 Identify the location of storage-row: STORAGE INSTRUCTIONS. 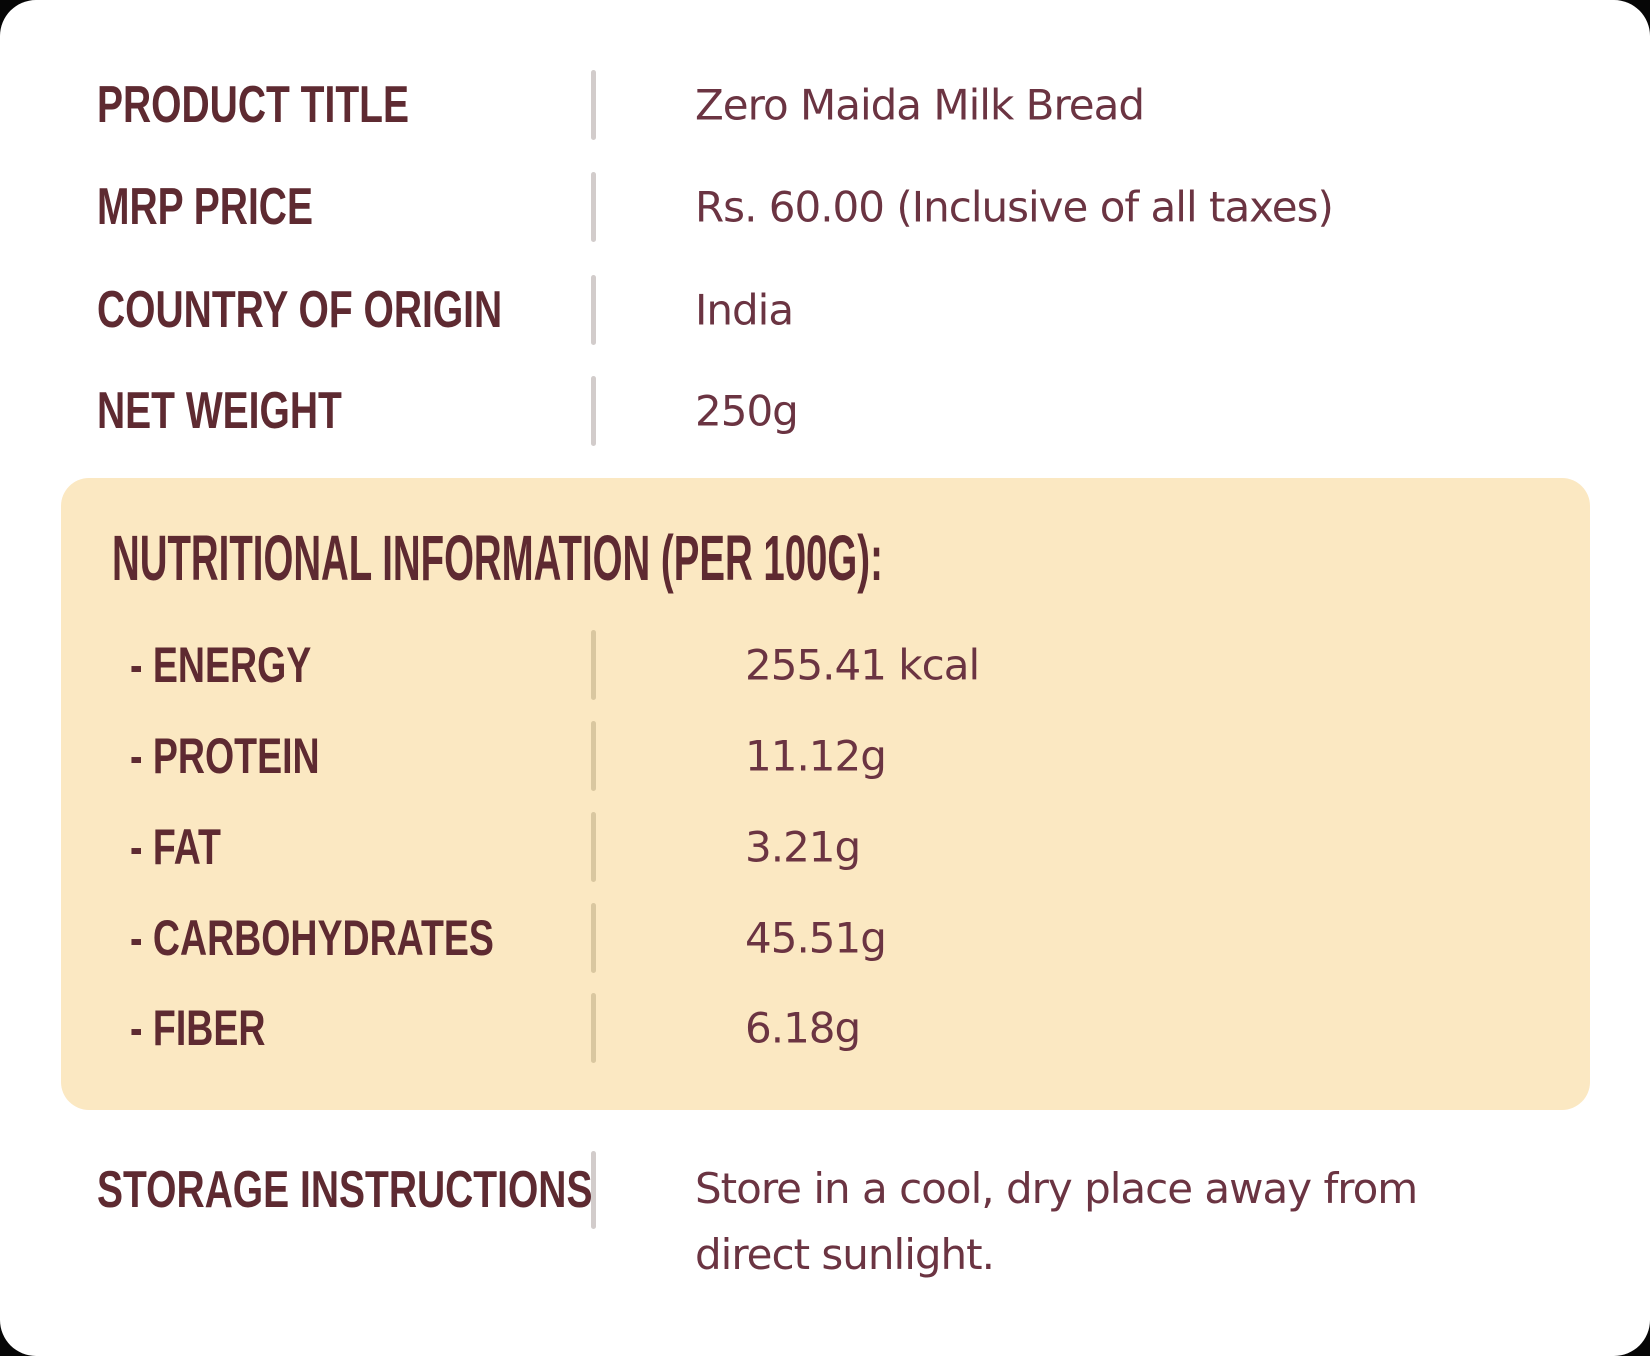
(825, 1190).